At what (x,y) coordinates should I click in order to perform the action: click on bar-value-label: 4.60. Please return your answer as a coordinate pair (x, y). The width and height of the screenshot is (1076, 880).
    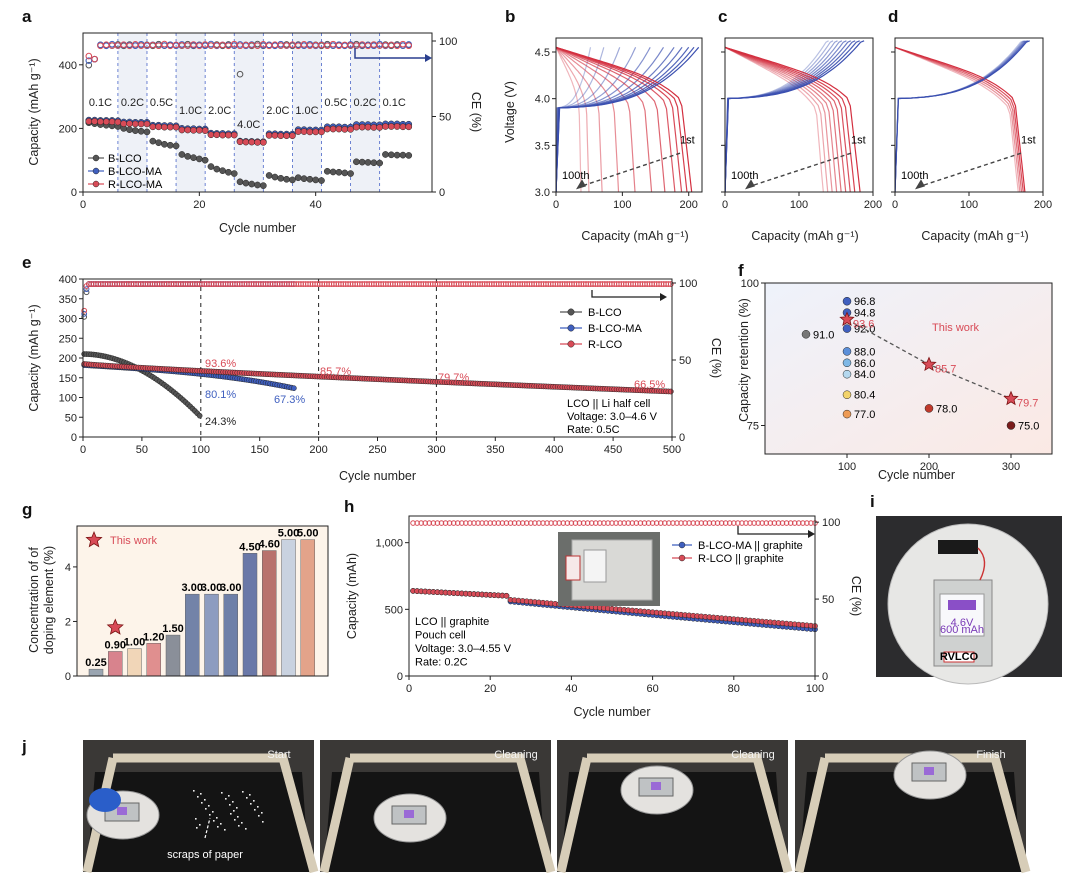
    Looking at the image, I should click on (269, 545).